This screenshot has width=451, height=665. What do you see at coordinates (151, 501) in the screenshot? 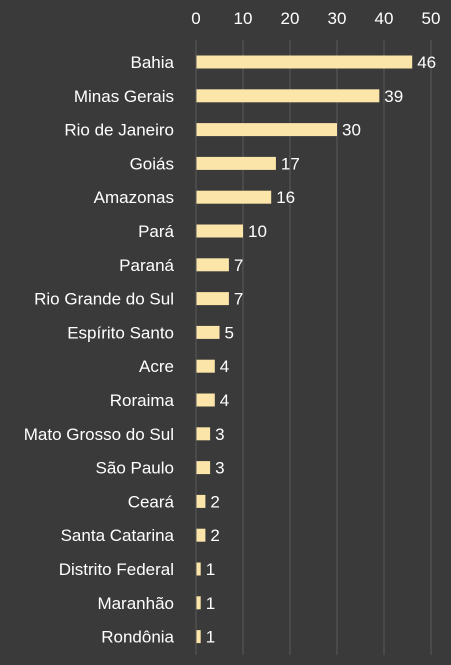
I see `category-label: Ceará` at bounding box center [151, 501].